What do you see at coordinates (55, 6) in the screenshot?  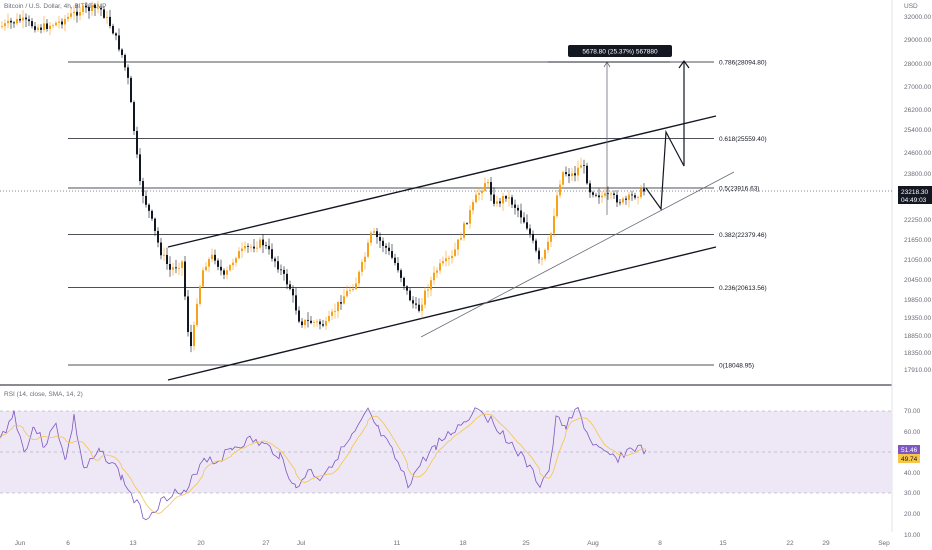 I see `symbol-title: Bitcoin / U.S. Dollar, 4h, BITSTAMP` at bounding box center [55, 6].